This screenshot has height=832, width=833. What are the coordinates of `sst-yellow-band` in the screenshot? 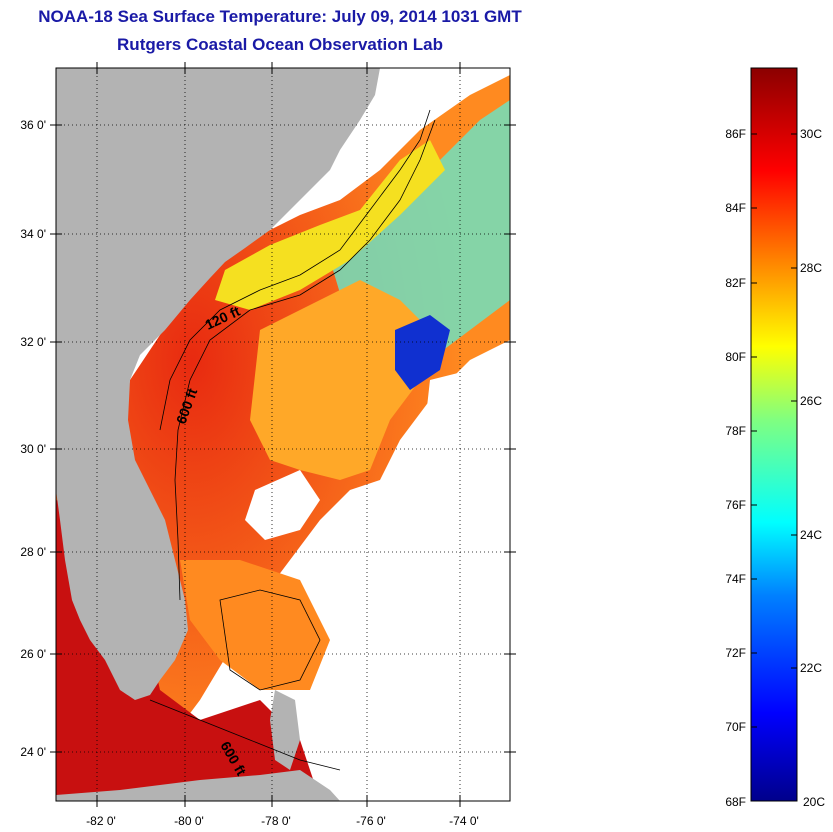 It's located at (330, 225).